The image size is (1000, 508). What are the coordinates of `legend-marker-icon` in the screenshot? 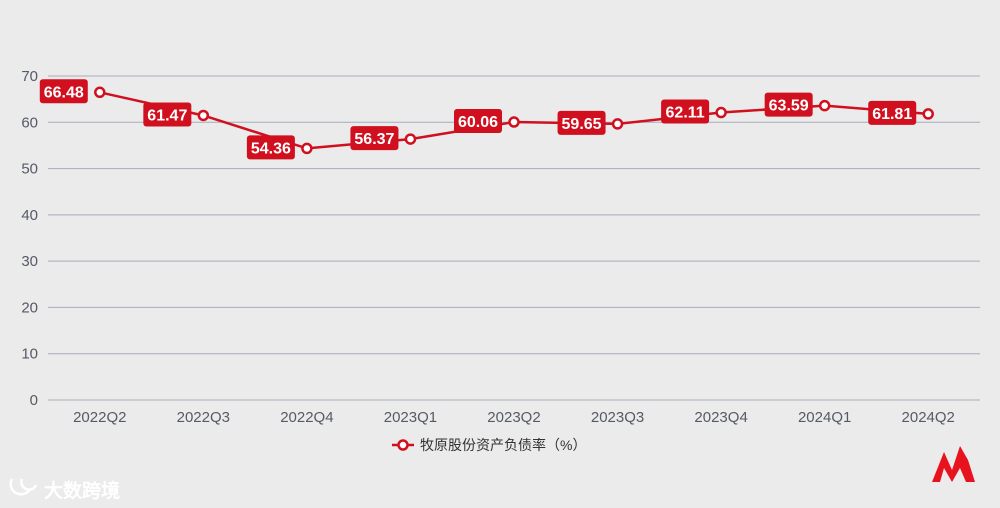 It's located at (403, 445).